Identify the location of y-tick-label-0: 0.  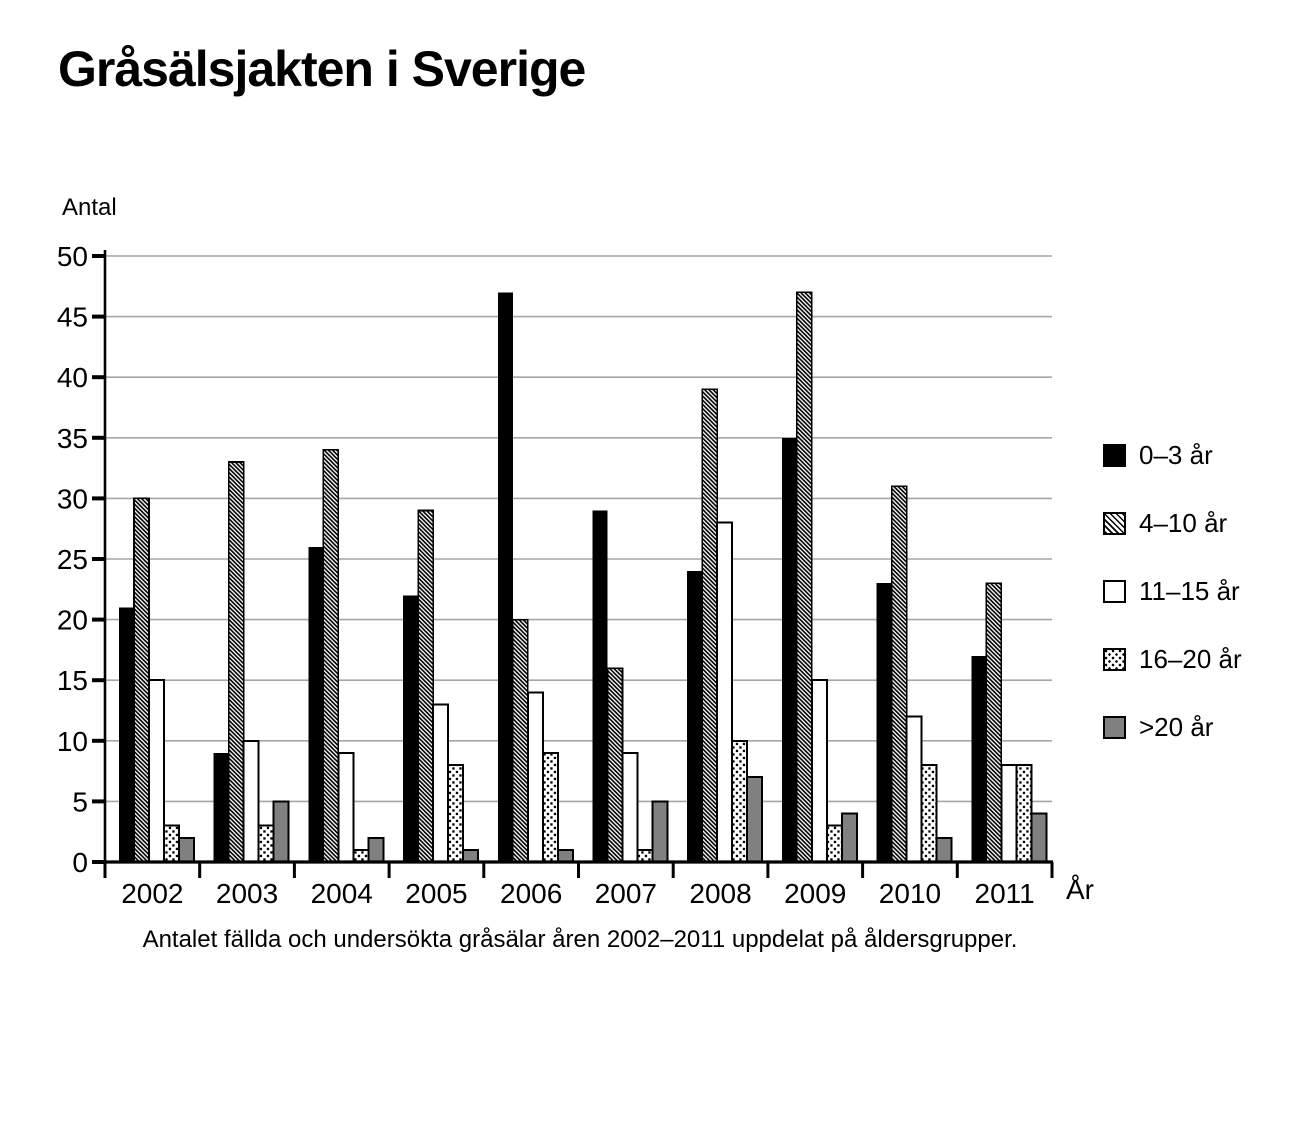
(80, 862).